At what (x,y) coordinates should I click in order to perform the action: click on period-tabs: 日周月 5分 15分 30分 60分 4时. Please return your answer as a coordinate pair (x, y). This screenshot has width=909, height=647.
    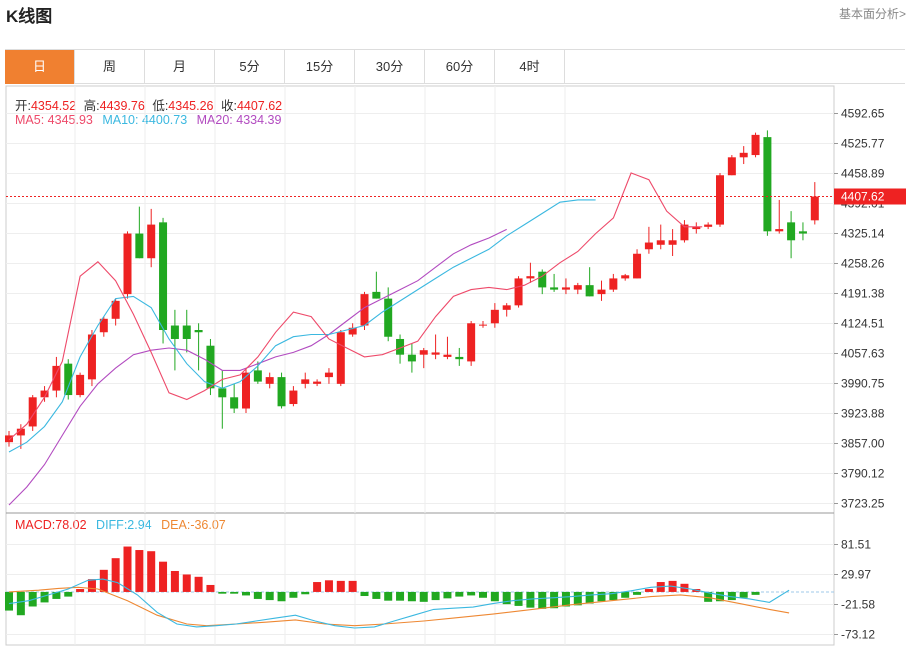
    Looking at the image, I should click on (455, 66).